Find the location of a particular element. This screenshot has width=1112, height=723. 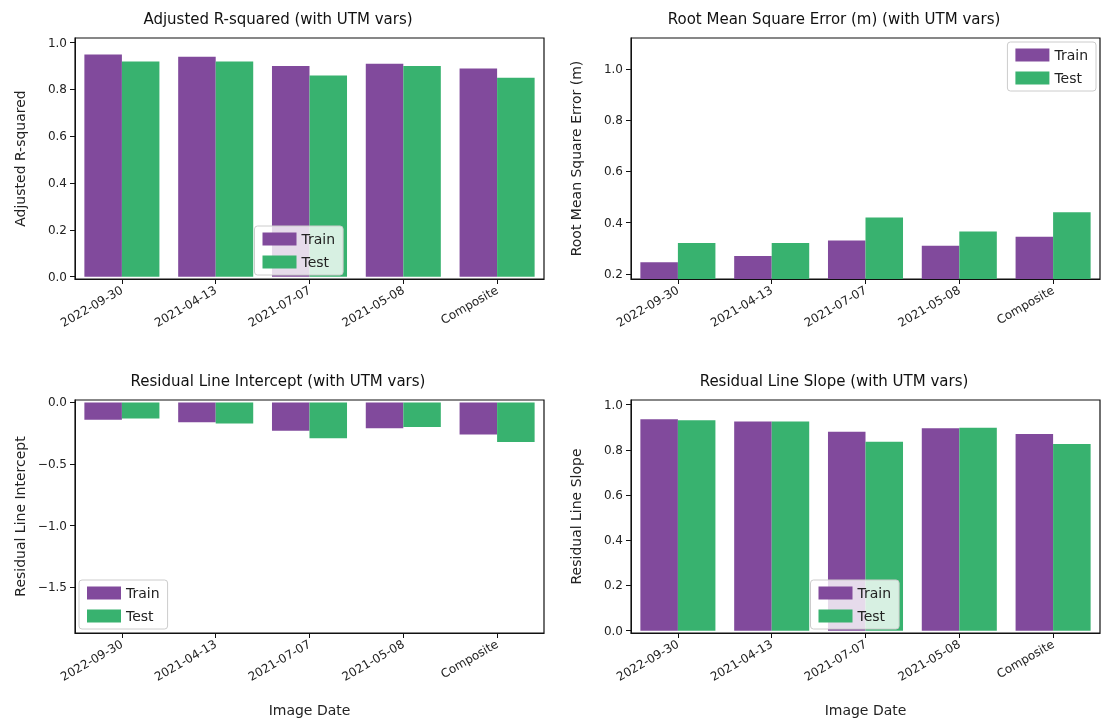

y-axis-title: Residual Line Slope is located at coordinates (576, 516).